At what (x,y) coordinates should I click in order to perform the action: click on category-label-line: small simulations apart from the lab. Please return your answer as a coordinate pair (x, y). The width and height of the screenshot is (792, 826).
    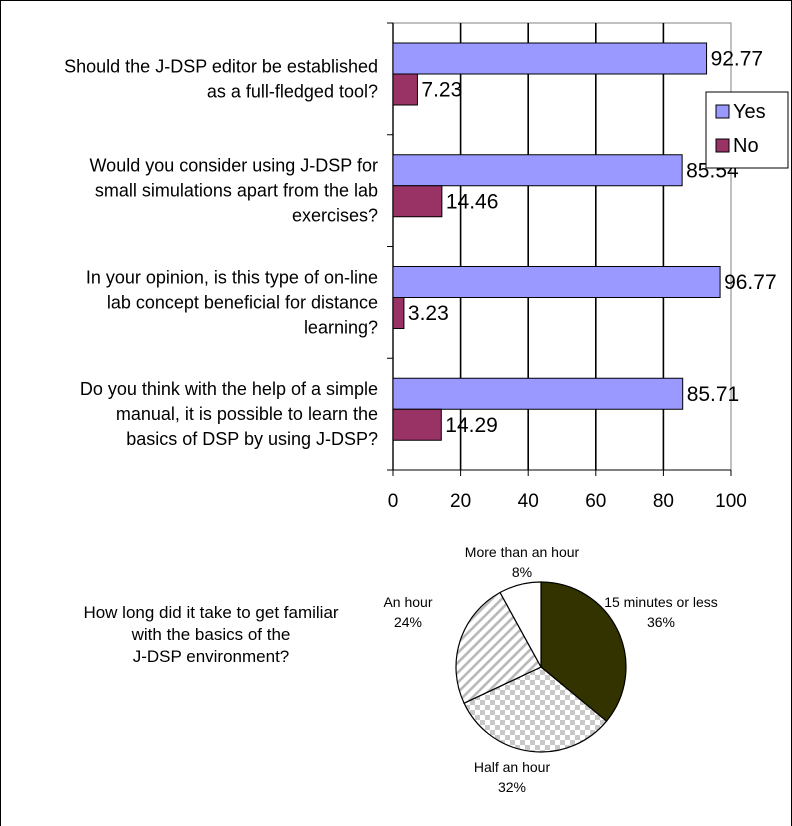
    Looking at the image, I should click on (236, 191).